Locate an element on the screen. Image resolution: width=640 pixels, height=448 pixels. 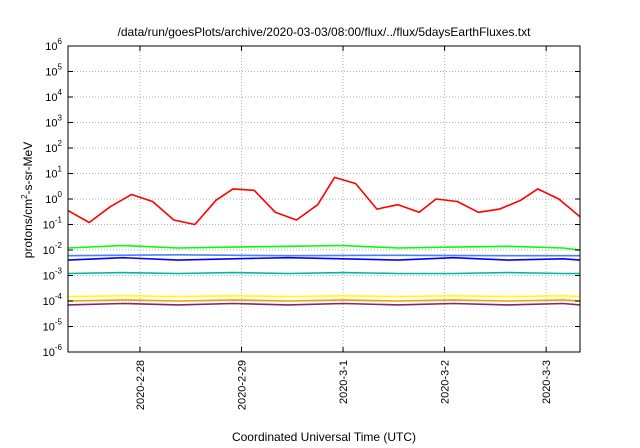
x-tick-label: 2020-3-3 is located at coordinates (547, 382).